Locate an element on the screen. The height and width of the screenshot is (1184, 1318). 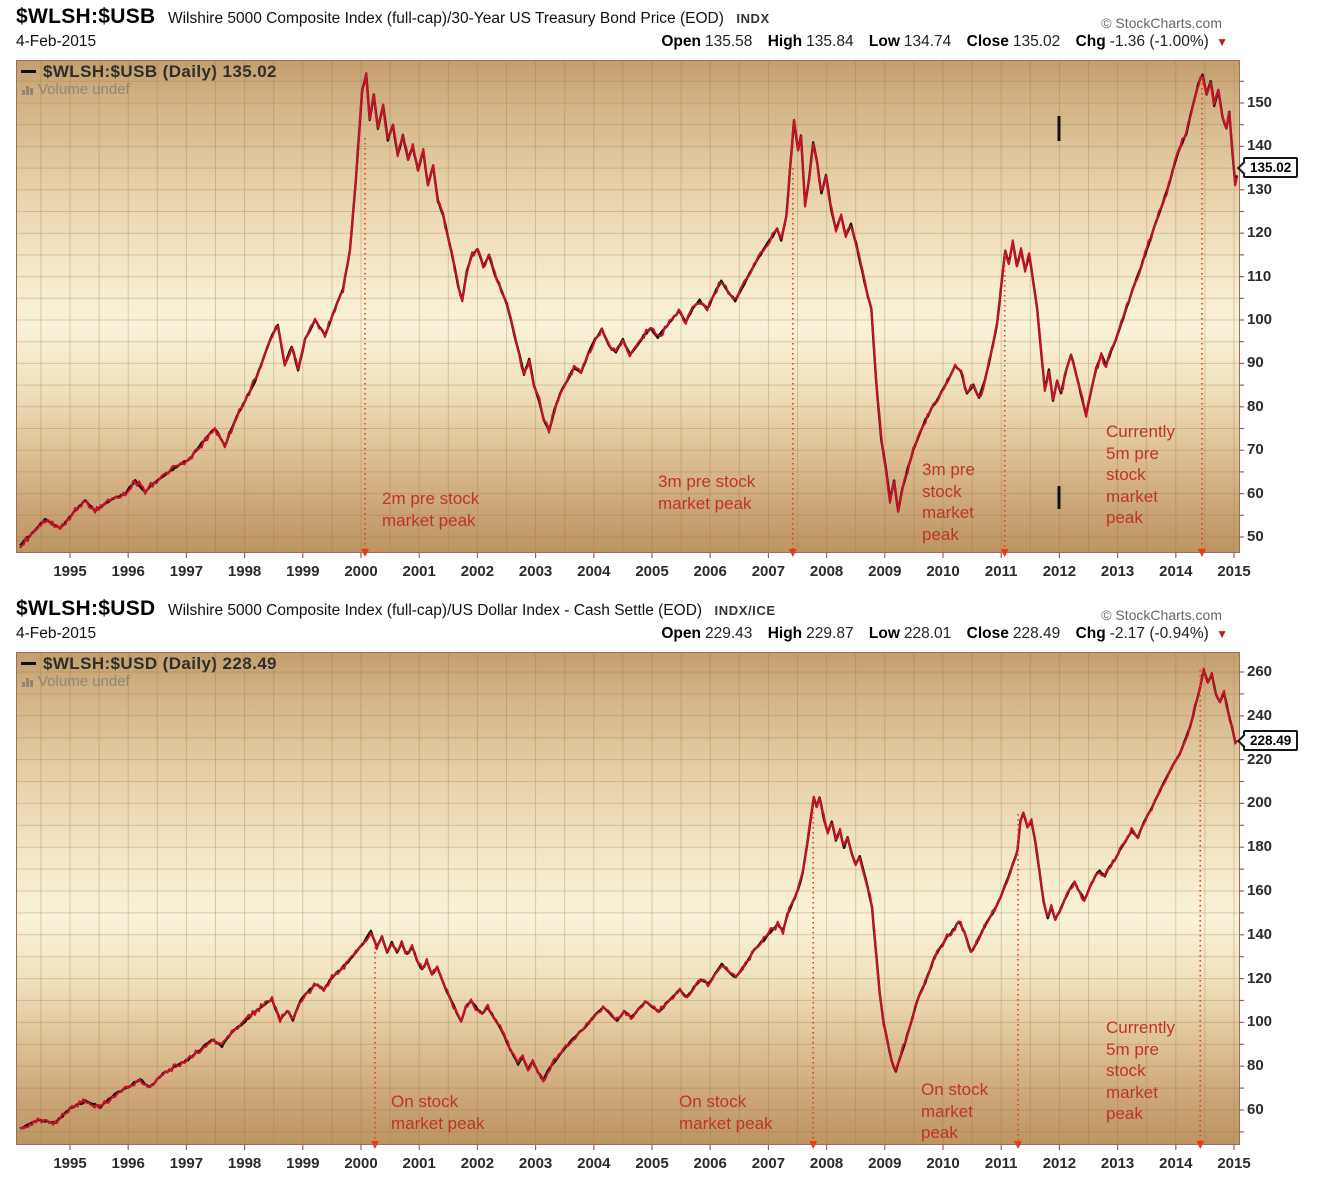
legend-series-label: $WLSH:$USB (Daily) 135.02 is located at coordinates (160, 71).